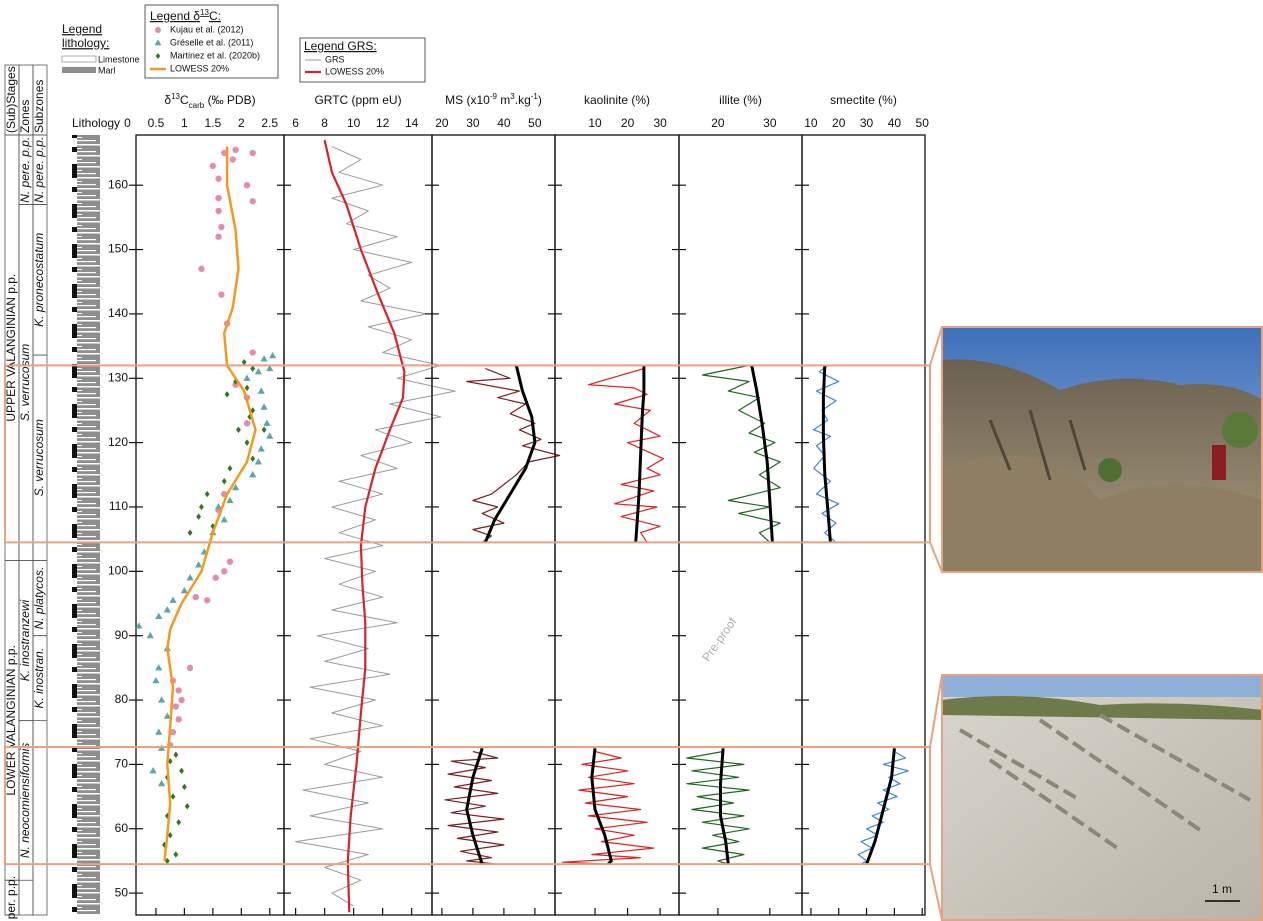 Image resolution: width=1263 pixels, height=921 pixels. Describe the element at coordinates (11, 99) in the screenshot. I see `column-header: (Sub)Stages` at that location.